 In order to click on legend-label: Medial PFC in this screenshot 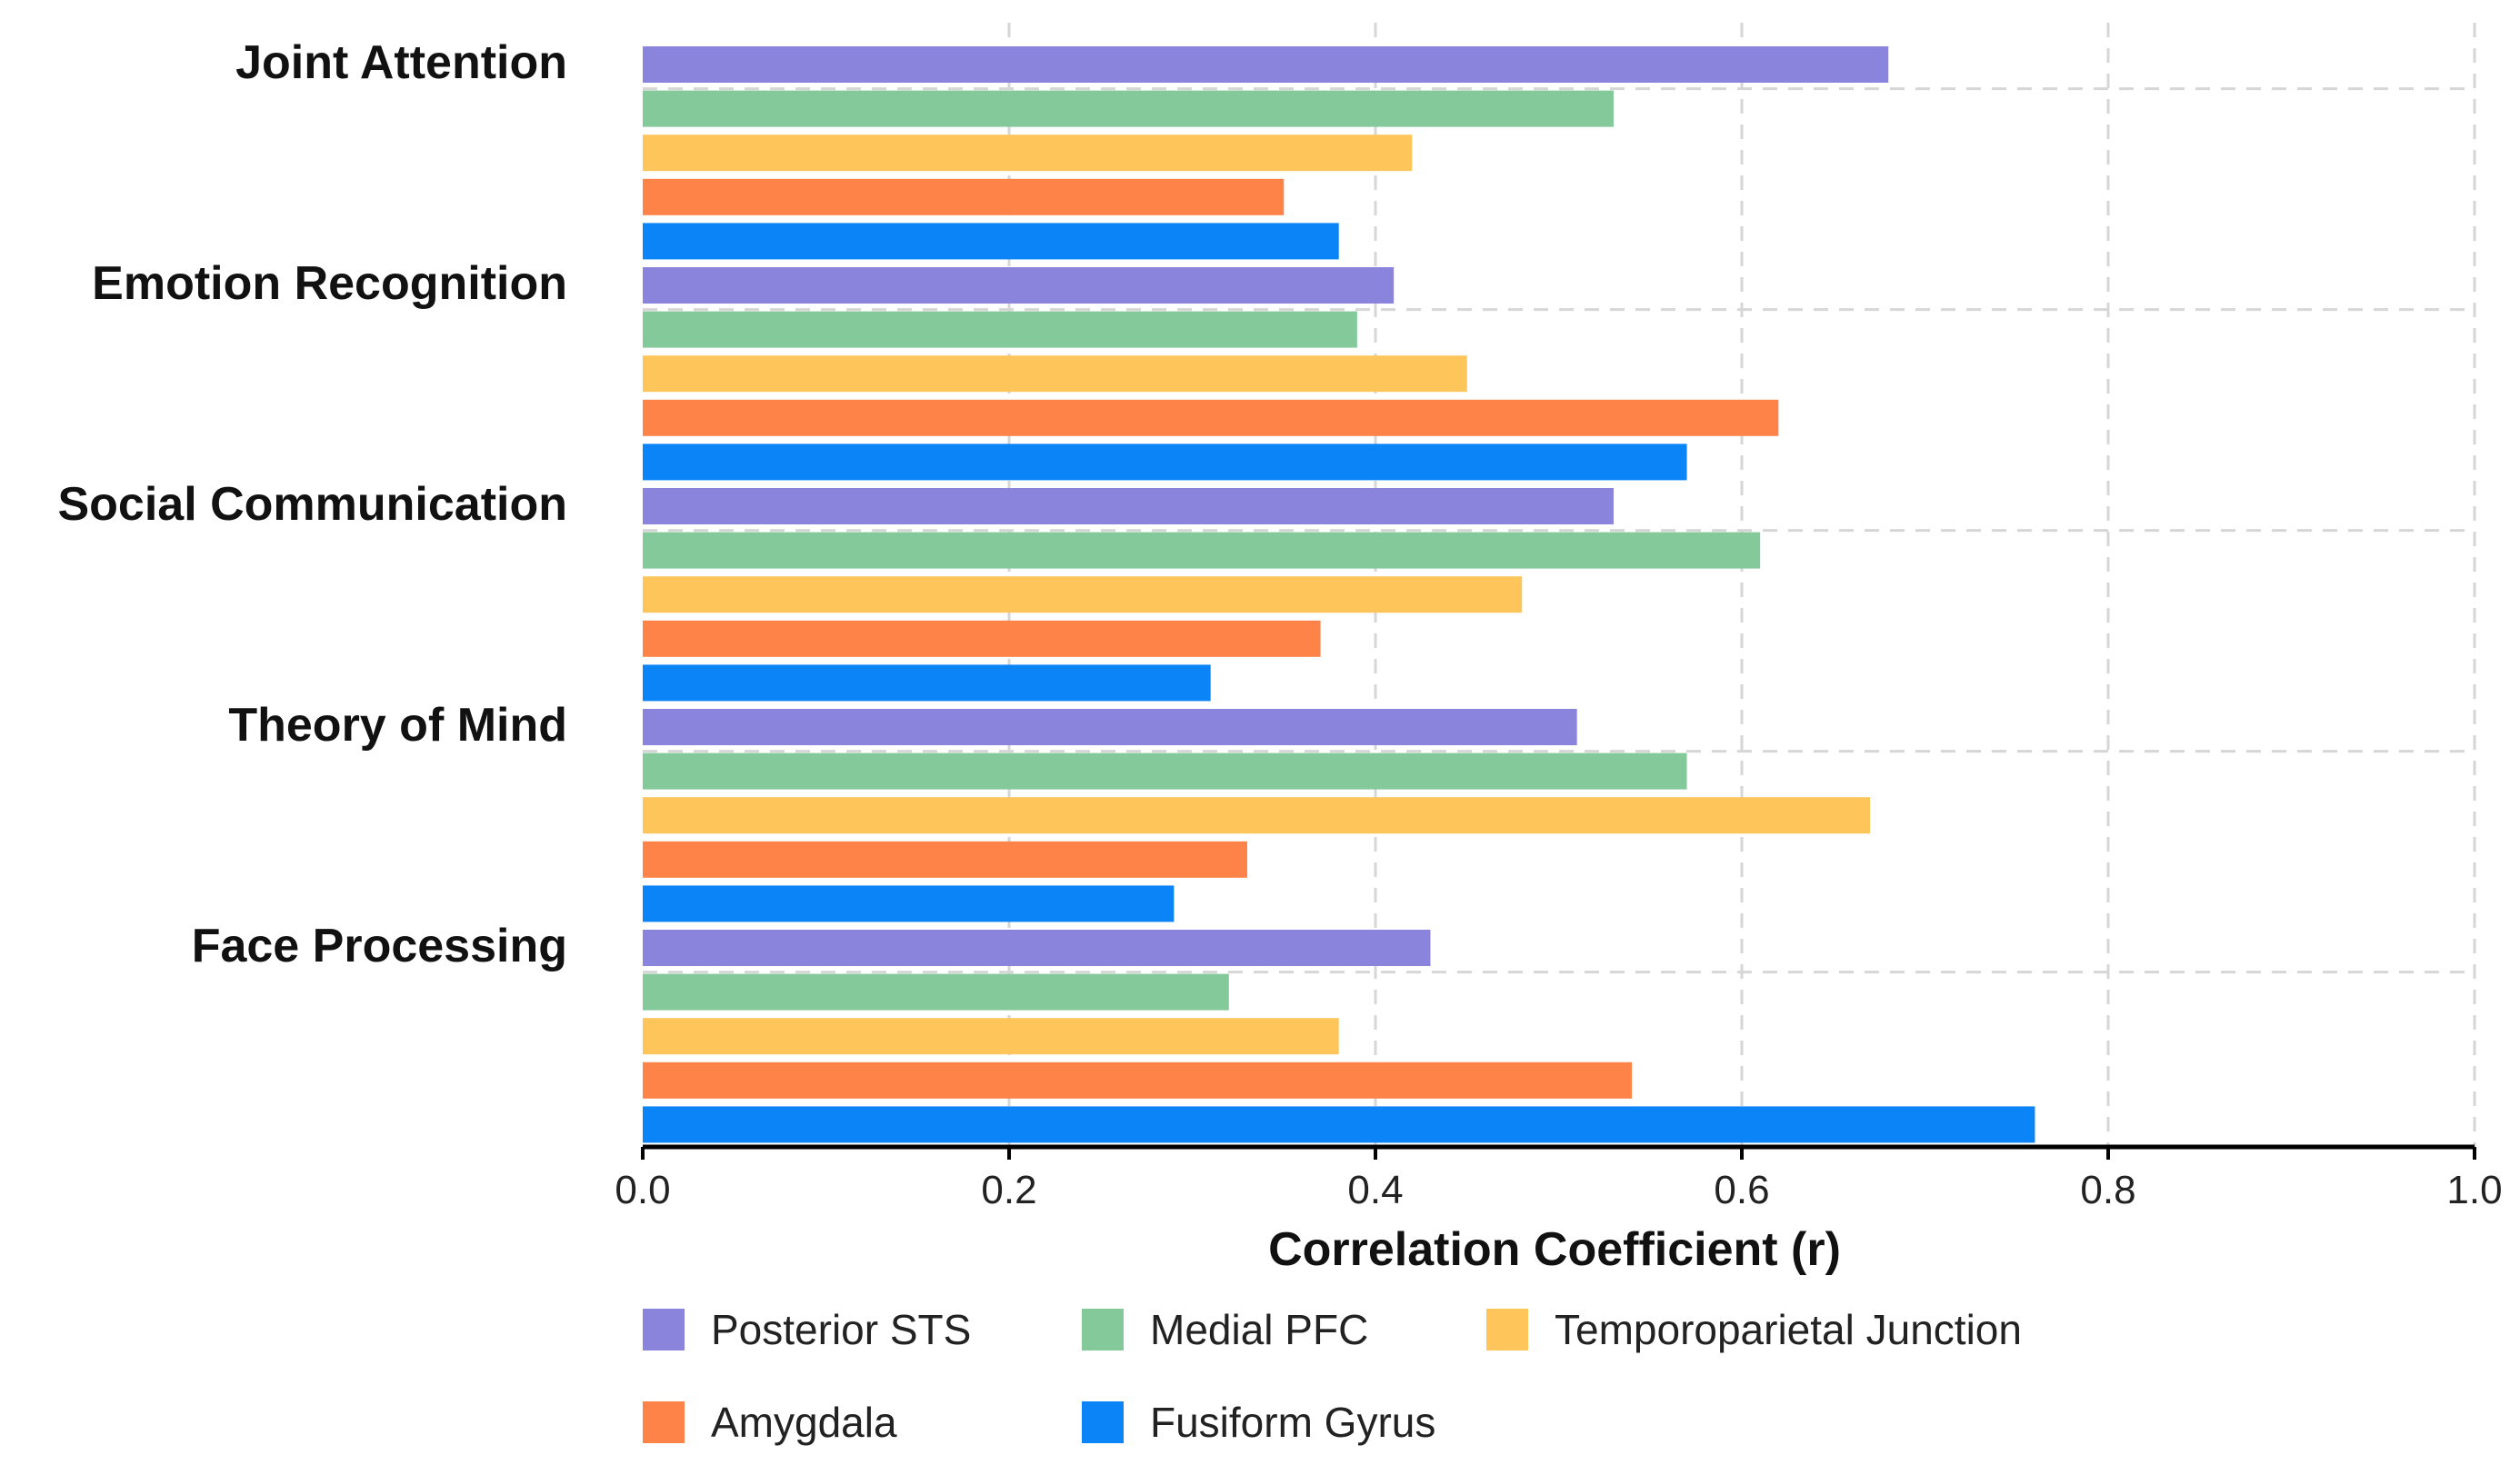, I will do `click(1259, 1330)`.